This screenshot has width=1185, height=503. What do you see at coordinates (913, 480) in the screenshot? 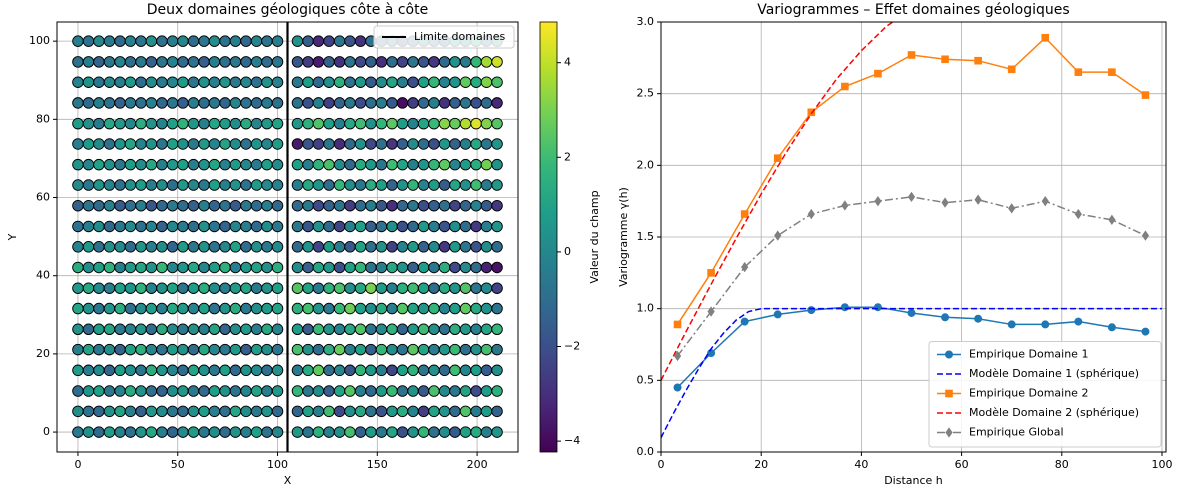
I see `x-axis-label: Distance h` at bounding box center [913, 480].